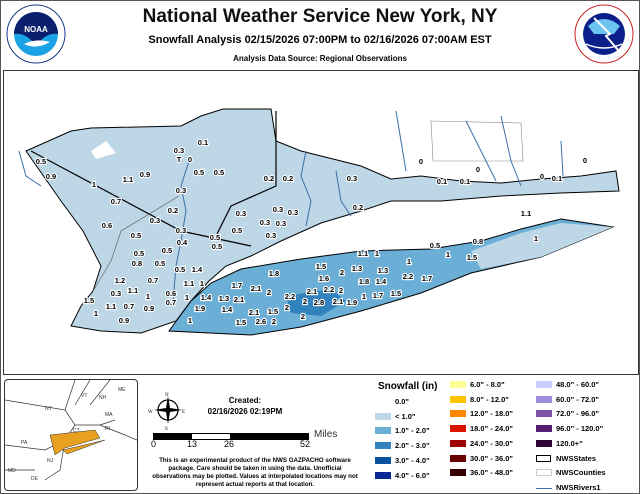 This screenshot has height=494, width=640. I want to click on legend-label: 72.0" - 96.0", so click(577, 414).